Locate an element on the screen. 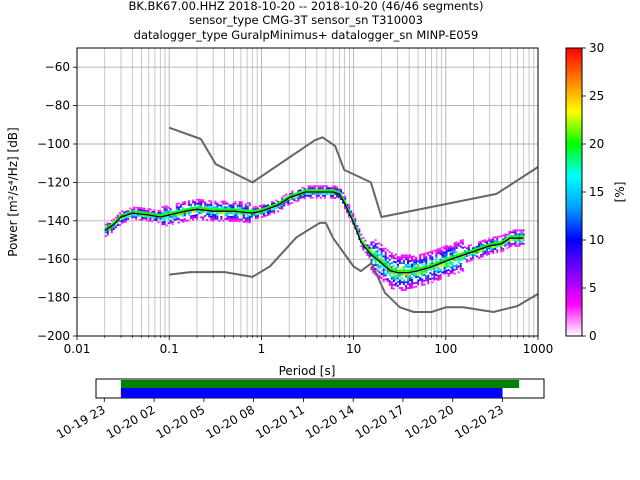 The image size is (640, 480). mean-line is located at coordinates (314, 230).